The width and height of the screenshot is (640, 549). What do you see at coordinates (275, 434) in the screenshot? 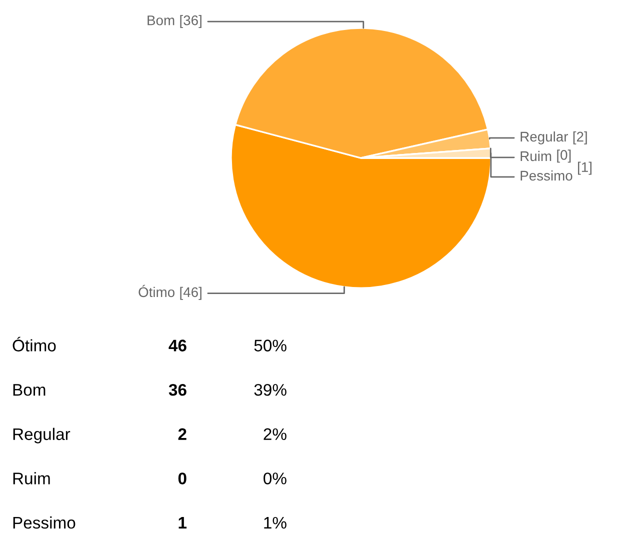
I see `text: 2%` at bounding box center [275, 434].